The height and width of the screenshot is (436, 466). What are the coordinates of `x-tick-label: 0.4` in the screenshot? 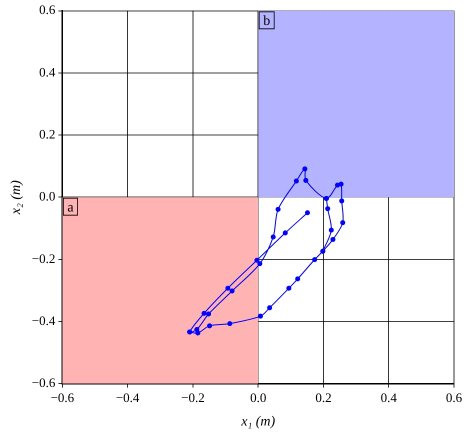 It's located at (389, 397).